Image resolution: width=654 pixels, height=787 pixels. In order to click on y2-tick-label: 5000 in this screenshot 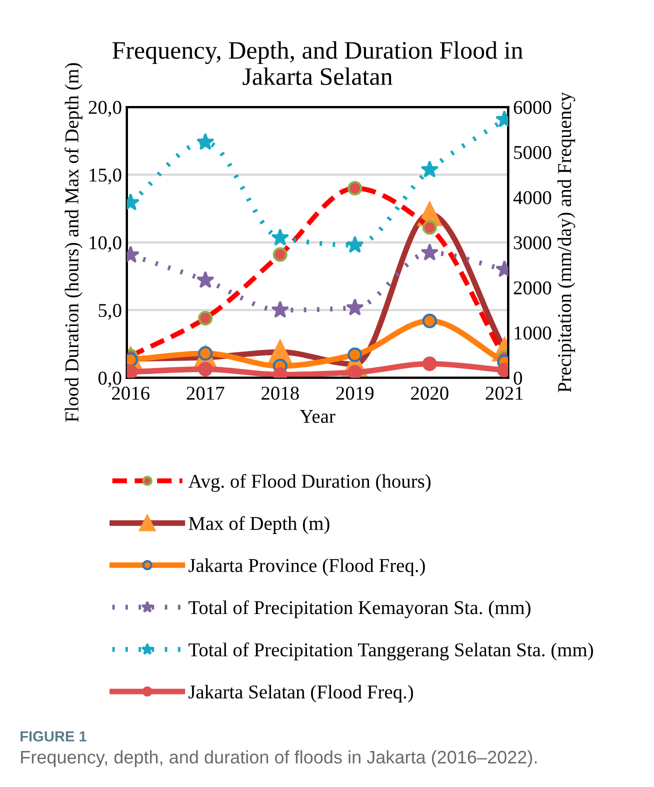, I will do `click(533, 153)`.